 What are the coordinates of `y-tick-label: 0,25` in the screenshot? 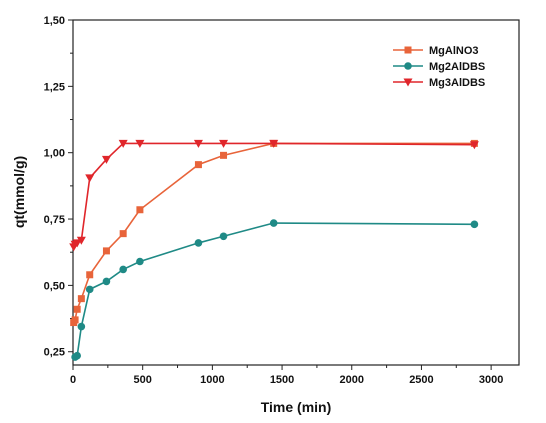 It's located at (54, 353).